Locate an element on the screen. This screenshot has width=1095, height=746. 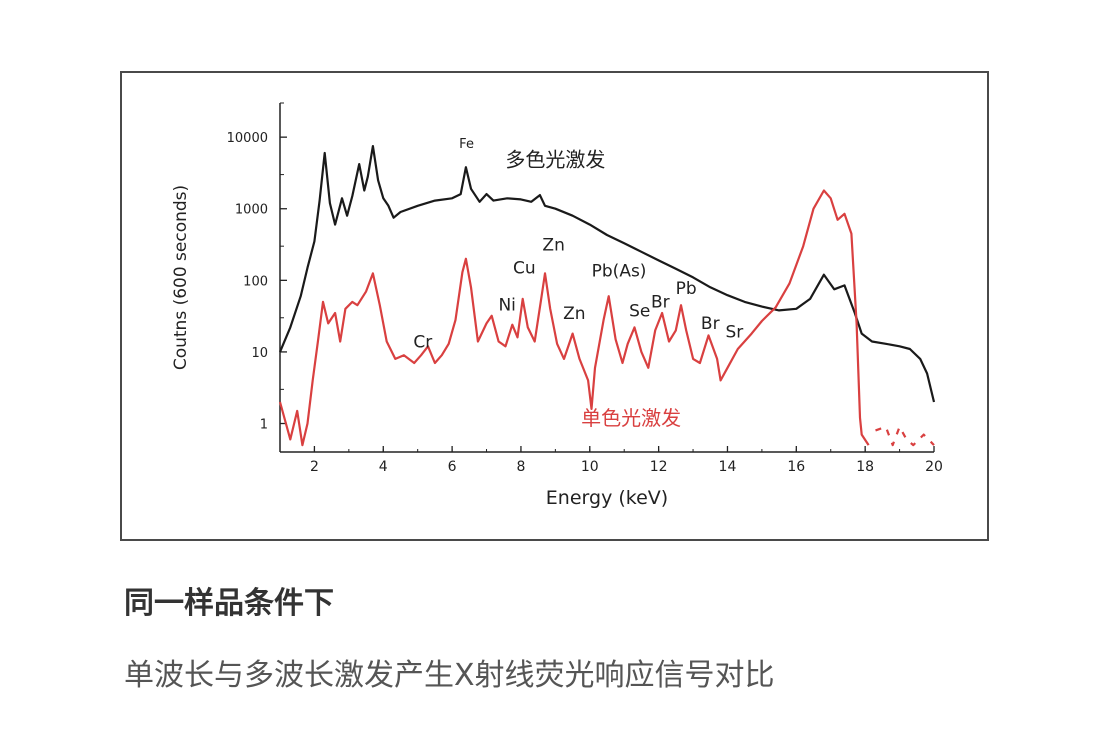
annotation-cu: Cu is located at coordinates (524, 268).